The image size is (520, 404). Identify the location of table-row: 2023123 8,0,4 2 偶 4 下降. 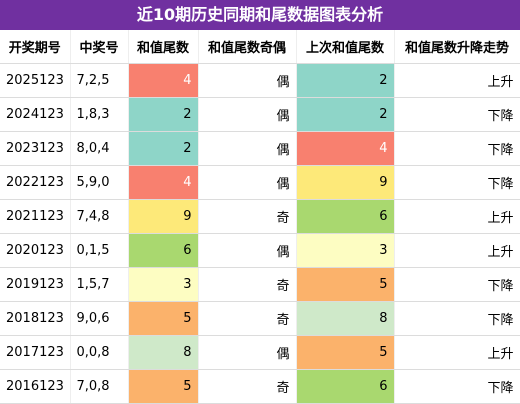
(260, 148).